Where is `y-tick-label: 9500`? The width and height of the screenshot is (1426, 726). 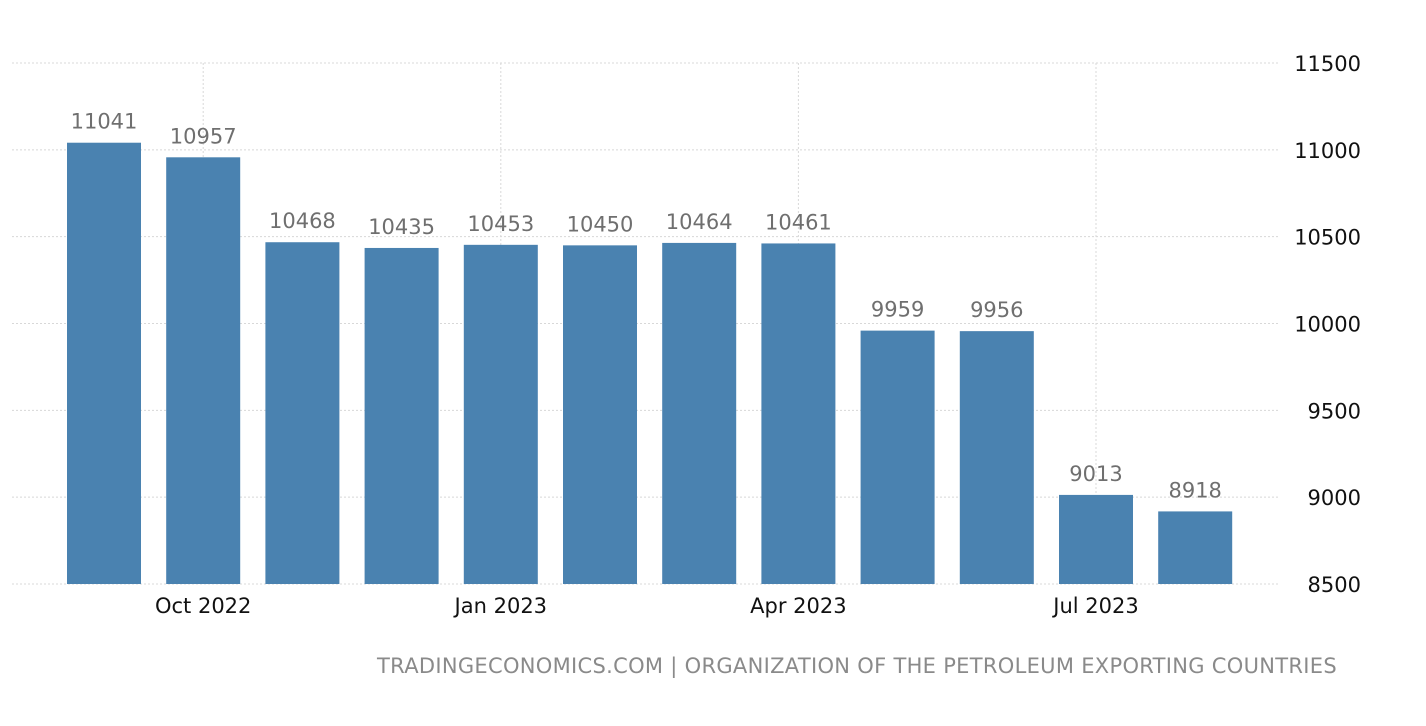
y-tick-label: 9500 is located at coordinates (1334, 411).